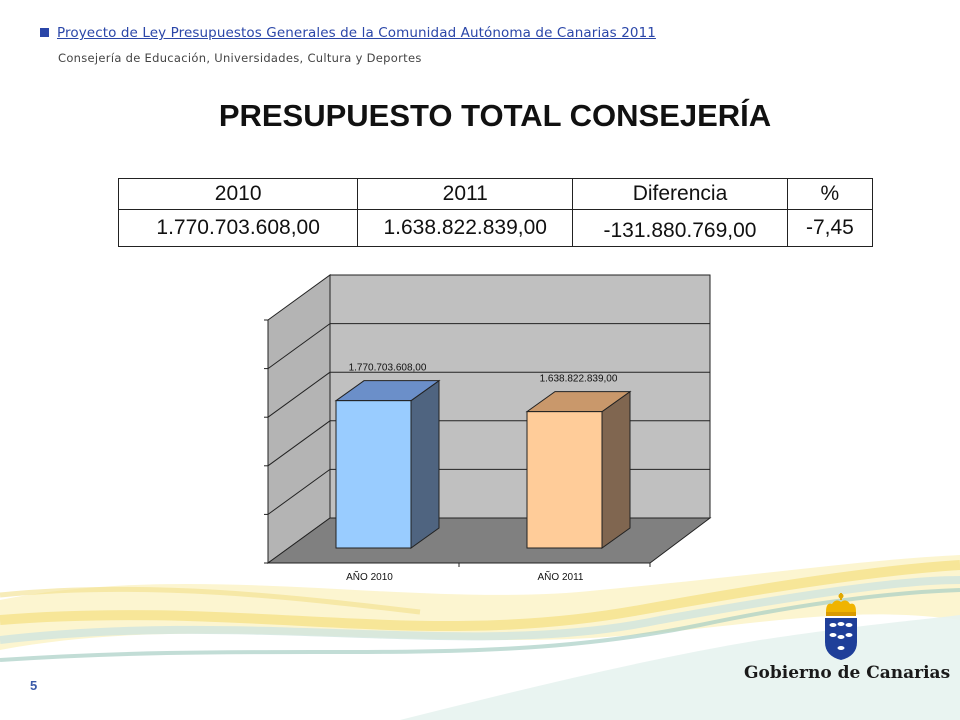  What do you see at coordinates (579, 379) in the screenshot?
I see `bar-value-label-1: 1.638.822.839,00` at bounding box center [579, 379].